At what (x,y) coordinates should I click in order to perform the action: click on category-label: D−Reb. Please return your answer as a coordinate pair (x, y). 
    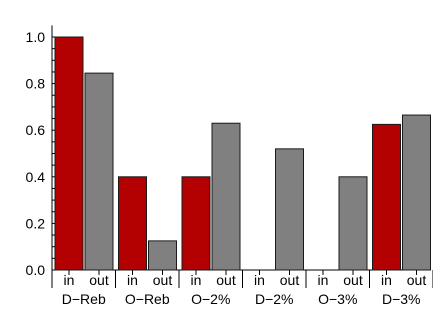
    Looking at the image, I should click on (84, 299).